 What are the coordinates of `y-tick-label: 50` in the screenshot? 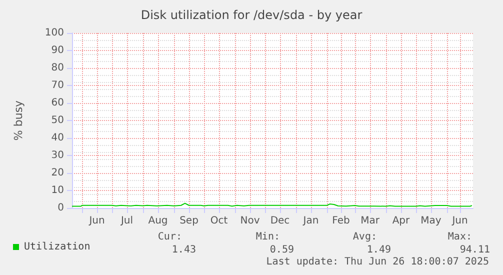 It's located at (57, 120).